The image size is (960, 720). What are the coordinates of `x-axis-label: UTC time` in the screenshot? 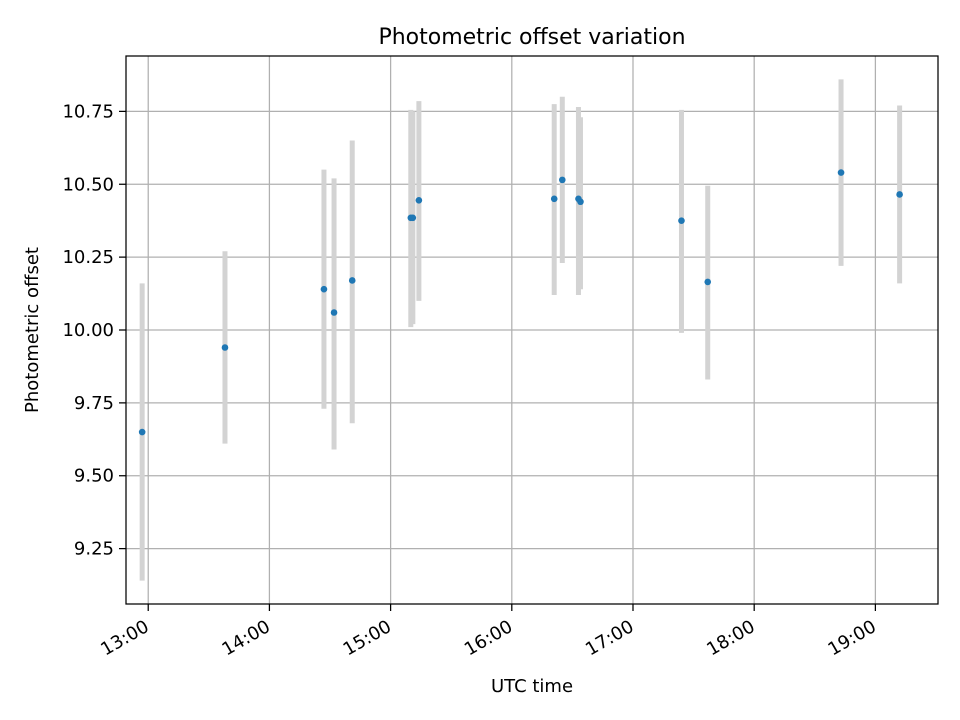 It's located at (532, 686).